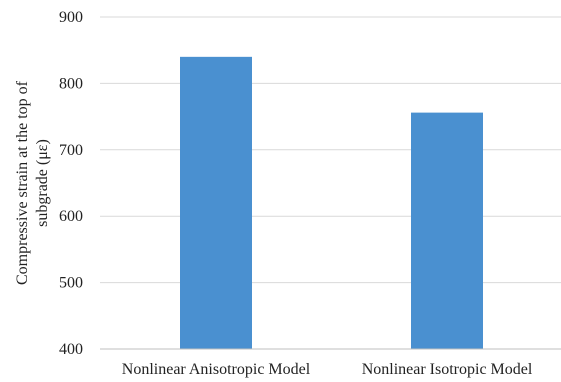 Image resolution: width=561 pixels, height=382 pixels. Describe the element at coordinates (71, 349) in the screenshot. I see `y-tick-label: 400` at that location.